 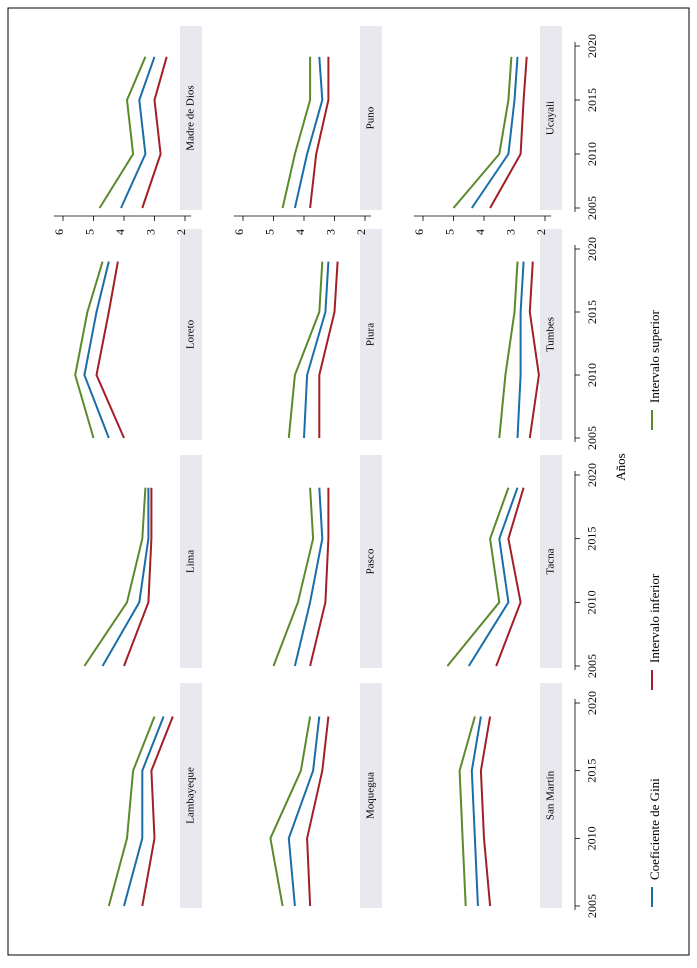 I want to click on panel-title: Pasco, so click(x=371, y=561).